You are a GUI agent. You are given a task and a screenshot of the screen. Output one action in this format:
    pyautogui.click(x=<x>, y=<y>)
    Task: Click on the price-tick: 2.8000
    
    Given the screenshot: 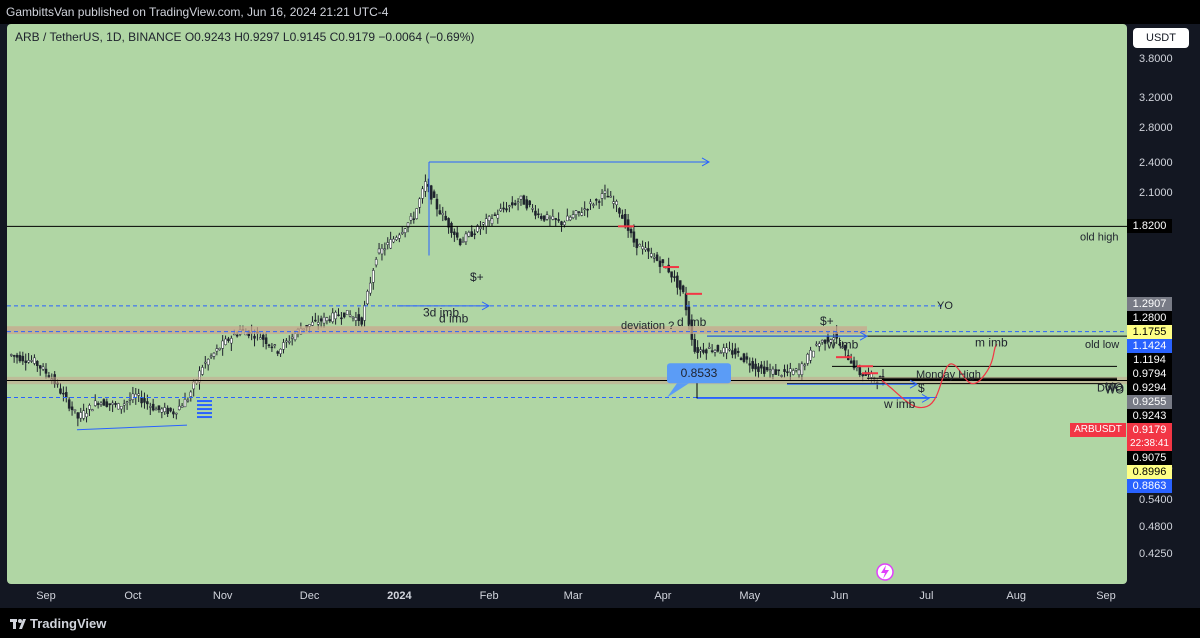 What is the action you would take?
    pyautogui.click(x=1156, y=128)
    